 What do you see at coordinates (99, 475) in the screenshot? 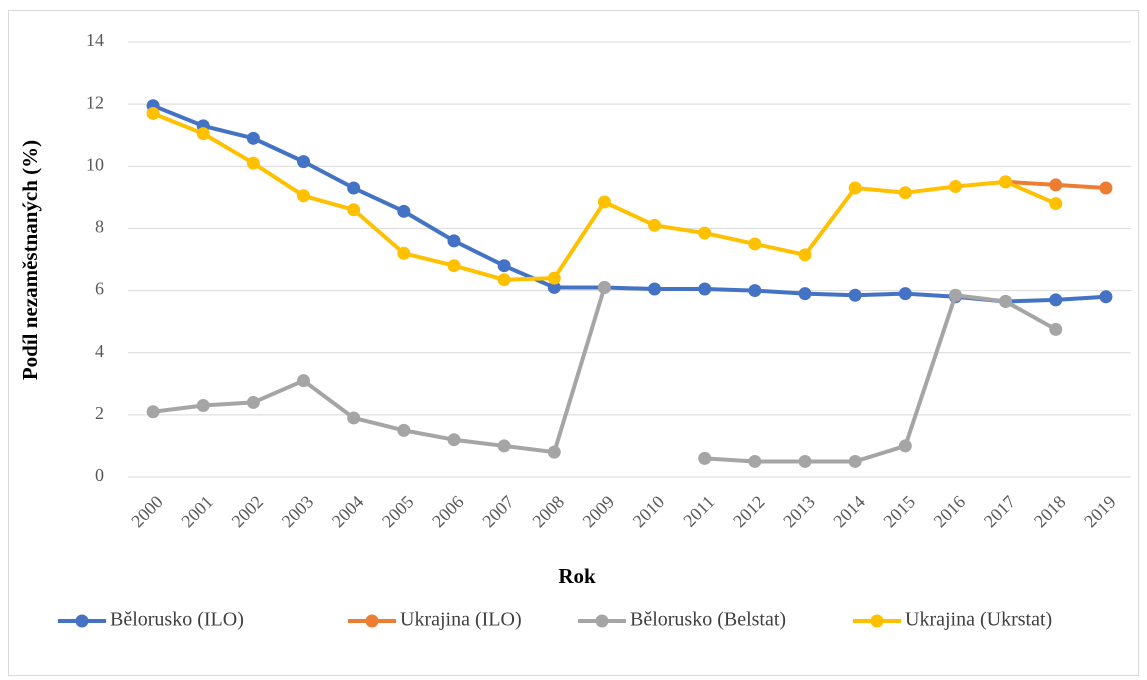
I see `y-tick-label: 0` at bounding box center [99, 475].